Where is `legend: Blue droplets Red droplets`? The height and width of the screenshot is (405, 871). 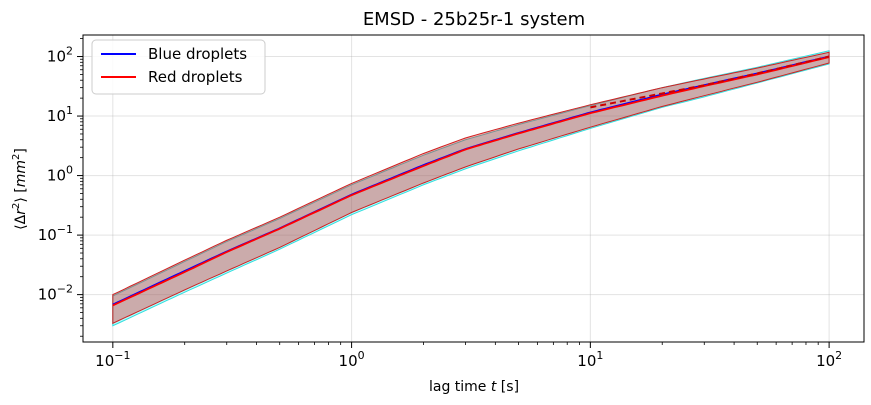 legend: Blue droplets Red droplets is located at coordinates (178, 67).